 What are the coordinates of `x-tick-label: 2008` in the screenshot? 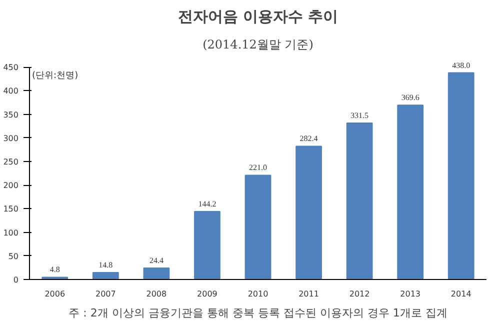 It's located at (156, 294).